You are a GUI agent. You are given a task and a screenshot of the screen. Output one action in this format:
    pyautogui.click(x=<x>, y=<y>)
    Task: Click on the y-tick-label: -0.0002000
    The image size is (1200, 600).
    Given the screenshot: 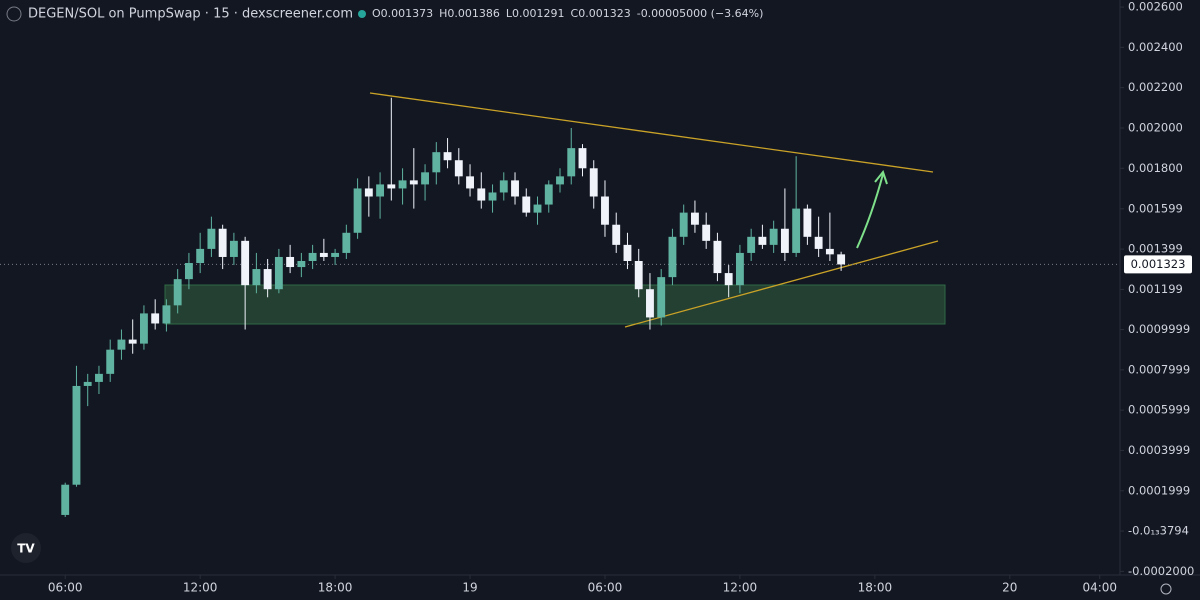 What is the action you would take?
    pyautogui.click(x=1161, y=571)
    